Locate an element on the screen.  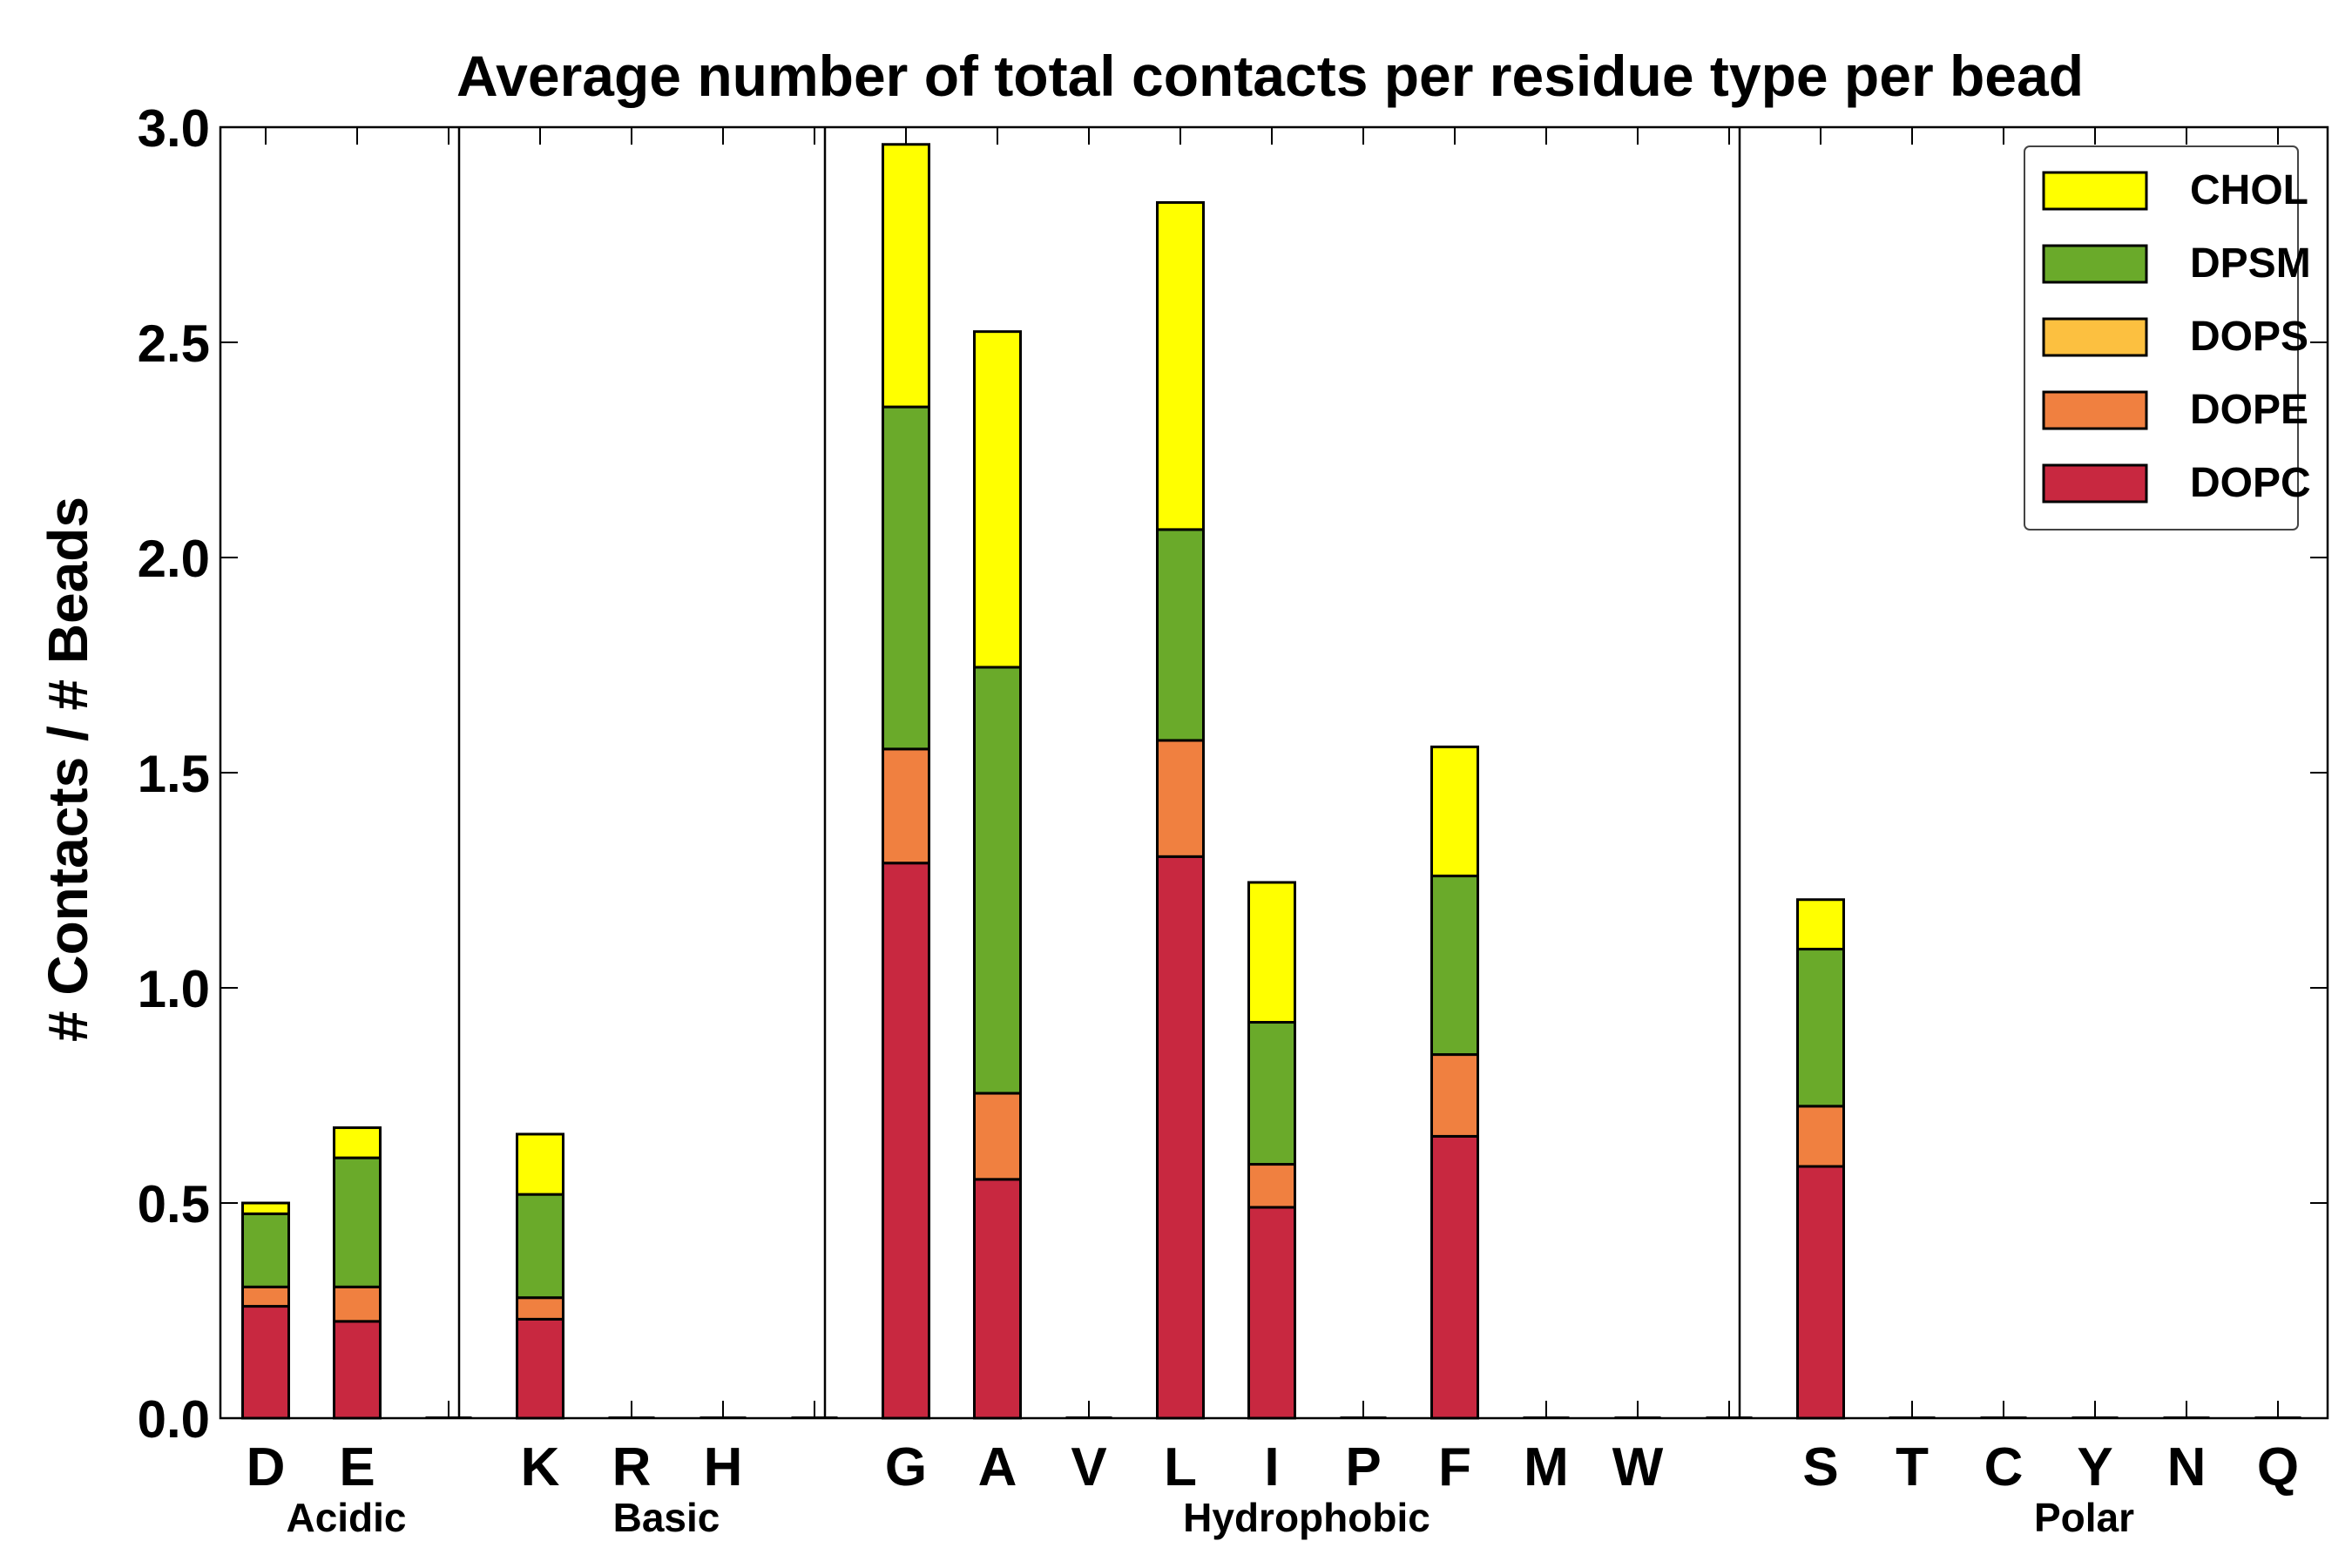
legend-swatch-dope is located at coordinates (2095, 410).